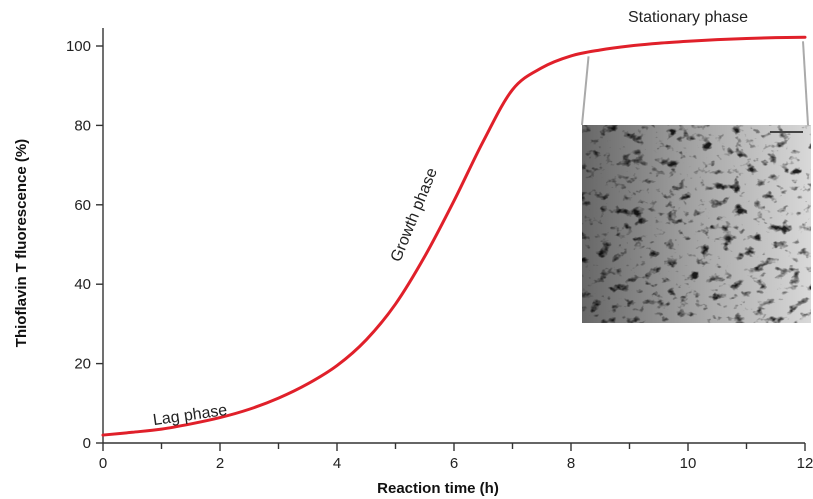 Image resolution: width=813 pixels, height=499 pixels. What do you see at coordinates (688, 463) in the screenshot?
I see `x-tick-label: 10` at bounding box center [688, 463].